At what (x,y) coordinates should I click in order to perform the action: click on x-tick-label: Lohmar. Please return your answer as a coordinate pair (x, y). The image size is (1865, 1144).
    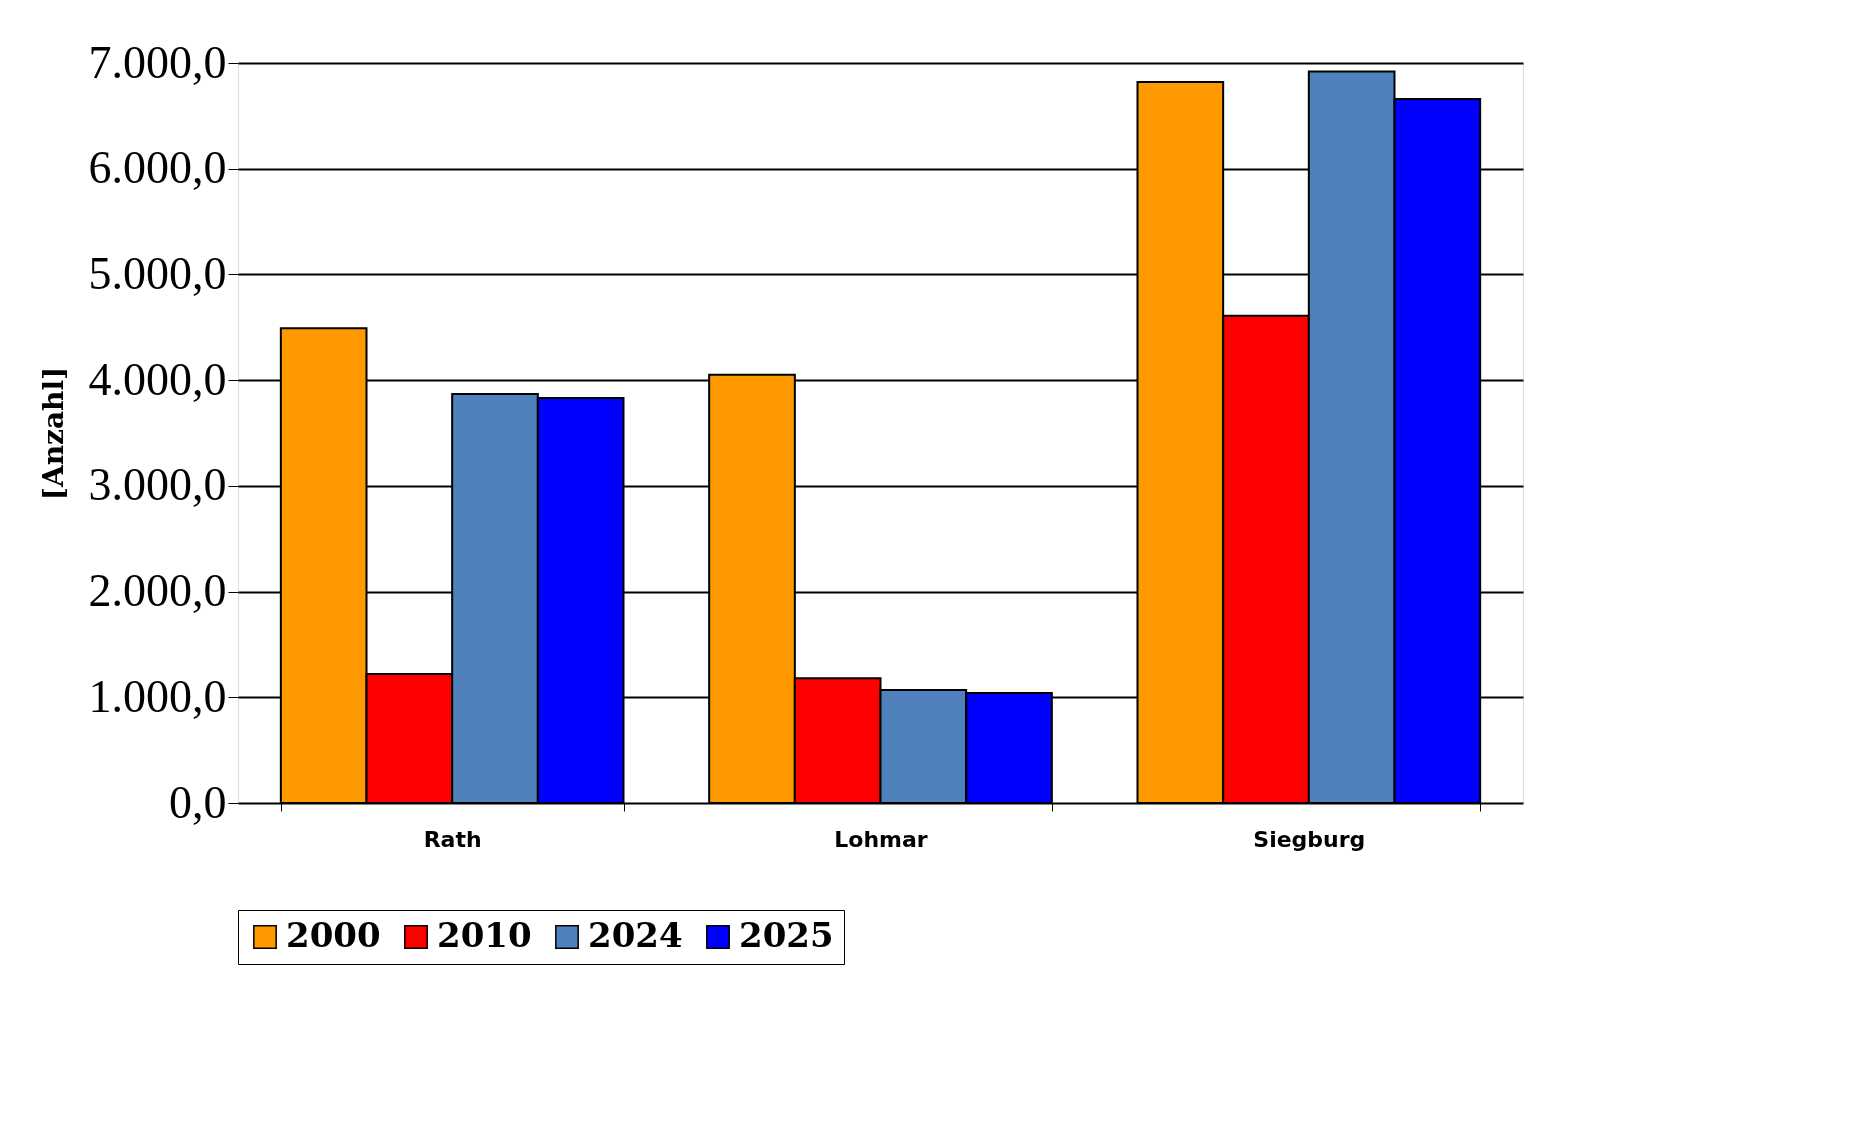
    Looking at the image, I should click on (881, 839).